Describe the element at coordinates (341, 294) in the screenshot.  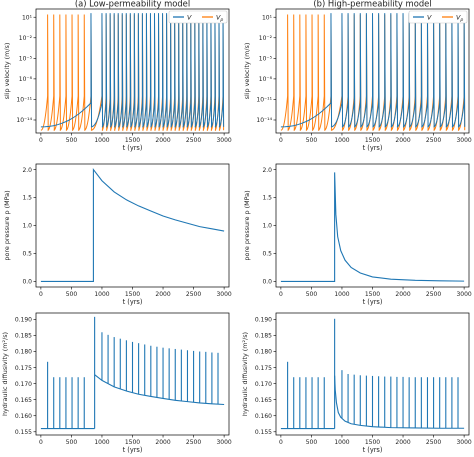
I see `x-tick-label: 1000` at that location.